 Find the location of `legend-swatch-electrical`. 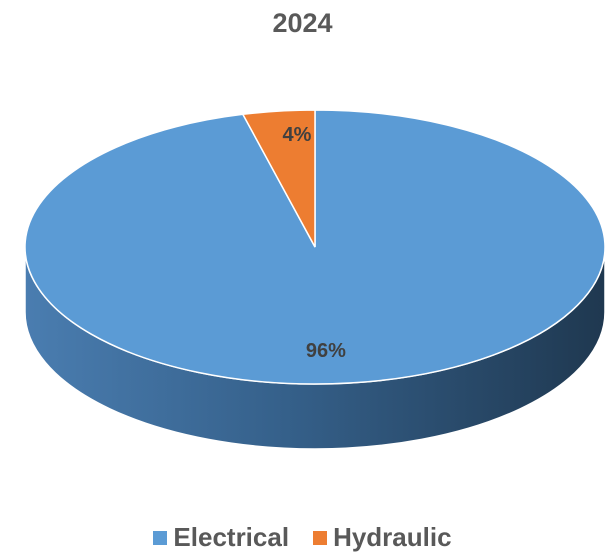

legend-swatch-electrical is located at coordinates (160, 537).